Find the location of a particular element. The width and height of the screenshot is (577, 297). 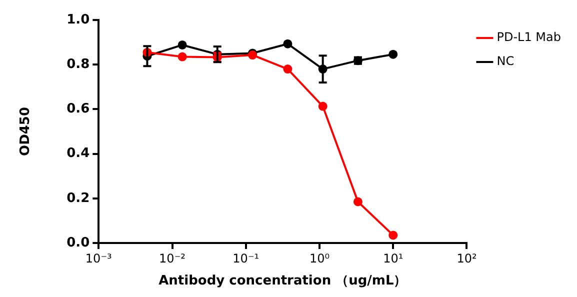

y-tick-label: 0.8 is located at coordinates (78, 64).